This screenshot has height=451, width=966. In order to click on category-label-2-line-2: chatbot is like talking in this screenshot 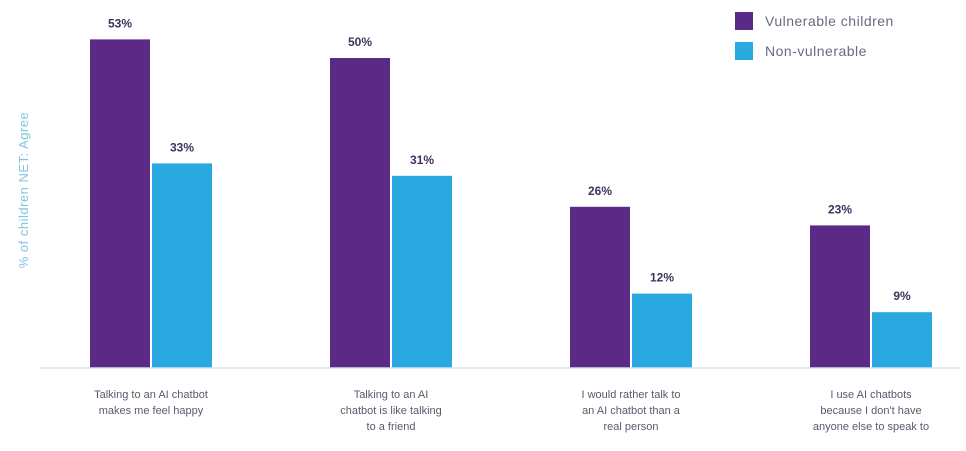, I will do `click(391, 411)`.